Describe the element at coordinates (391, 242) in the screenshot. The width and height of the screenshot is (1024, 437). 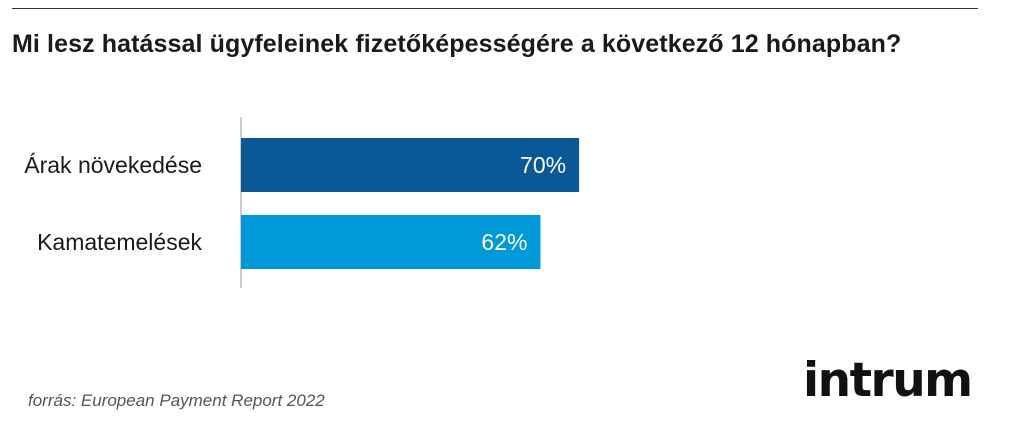
I see `bar-kamatemelesek` at that location.